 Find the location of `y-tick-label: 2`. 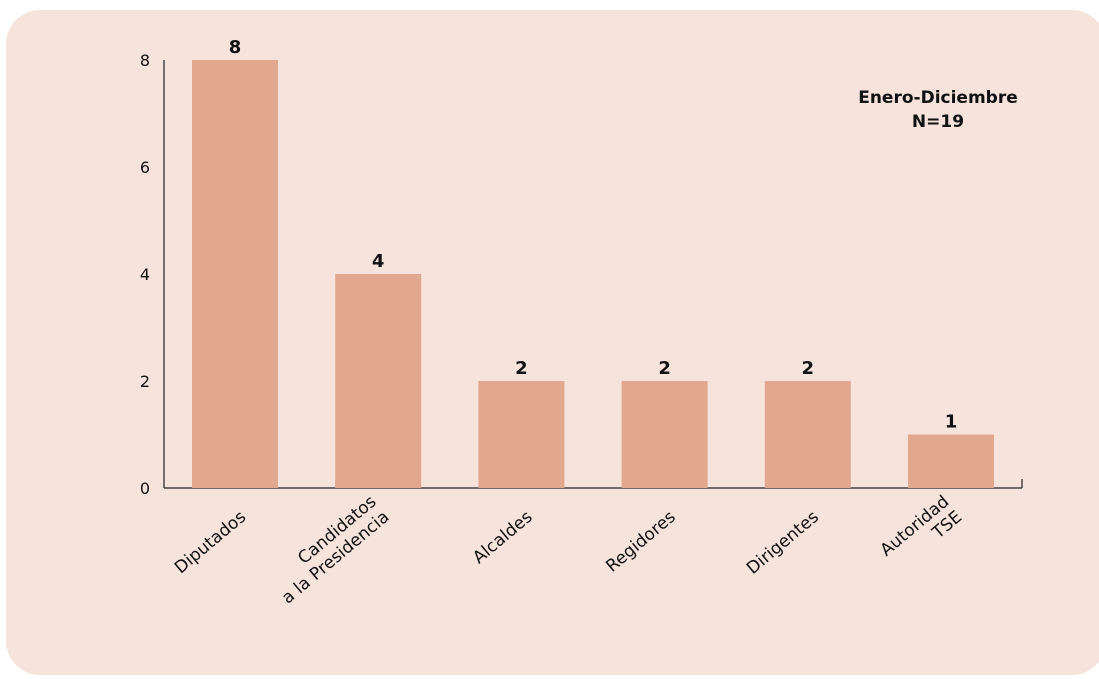

y-tick-label: 2 is located at coordinates (145, 381).